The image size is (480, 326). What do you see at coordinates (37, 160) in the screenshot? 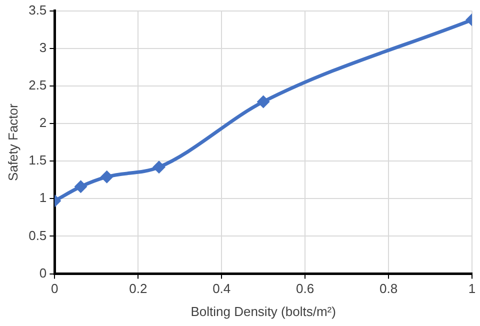
I see `y-tick-label: 1.5` at bounding box center [37, 160].